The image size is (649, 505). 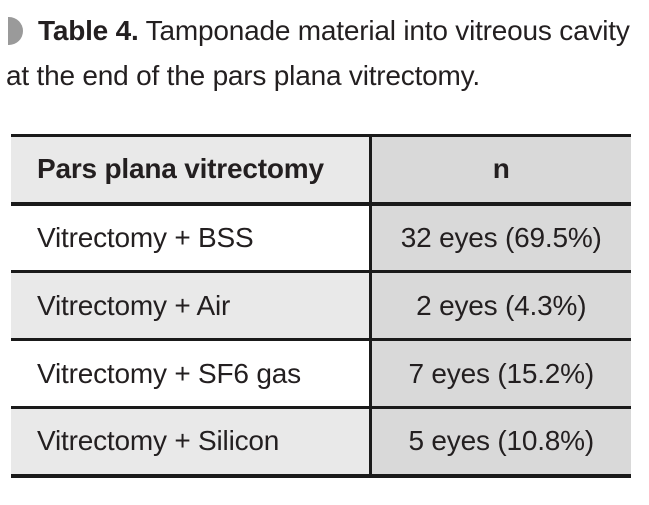 I want to click on table-header-row: Pars plana vitrectomy n, so click(x=321, y=170).